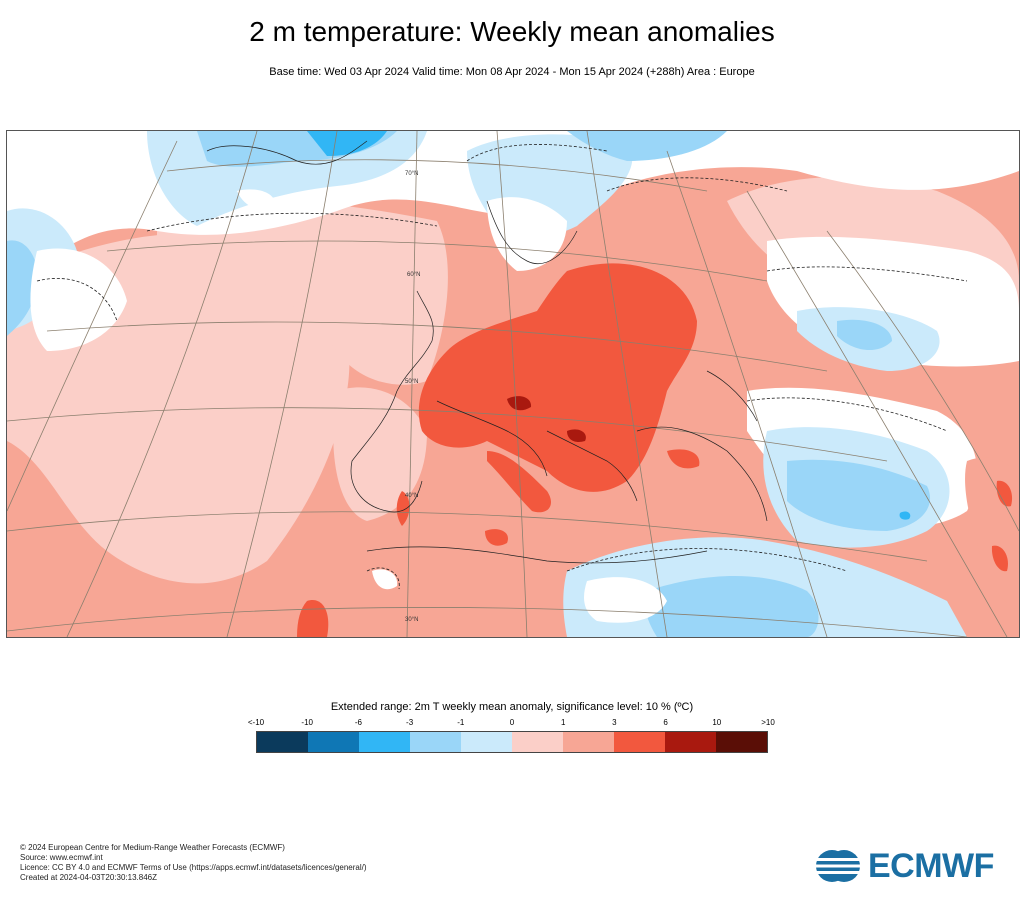 The height and width of the screenshot is (922, 1024). What do you see at coordinates (905, 515) in the screenshot?
I see `strong-cool-spot-middle-east` at bounding box center [905, 515].